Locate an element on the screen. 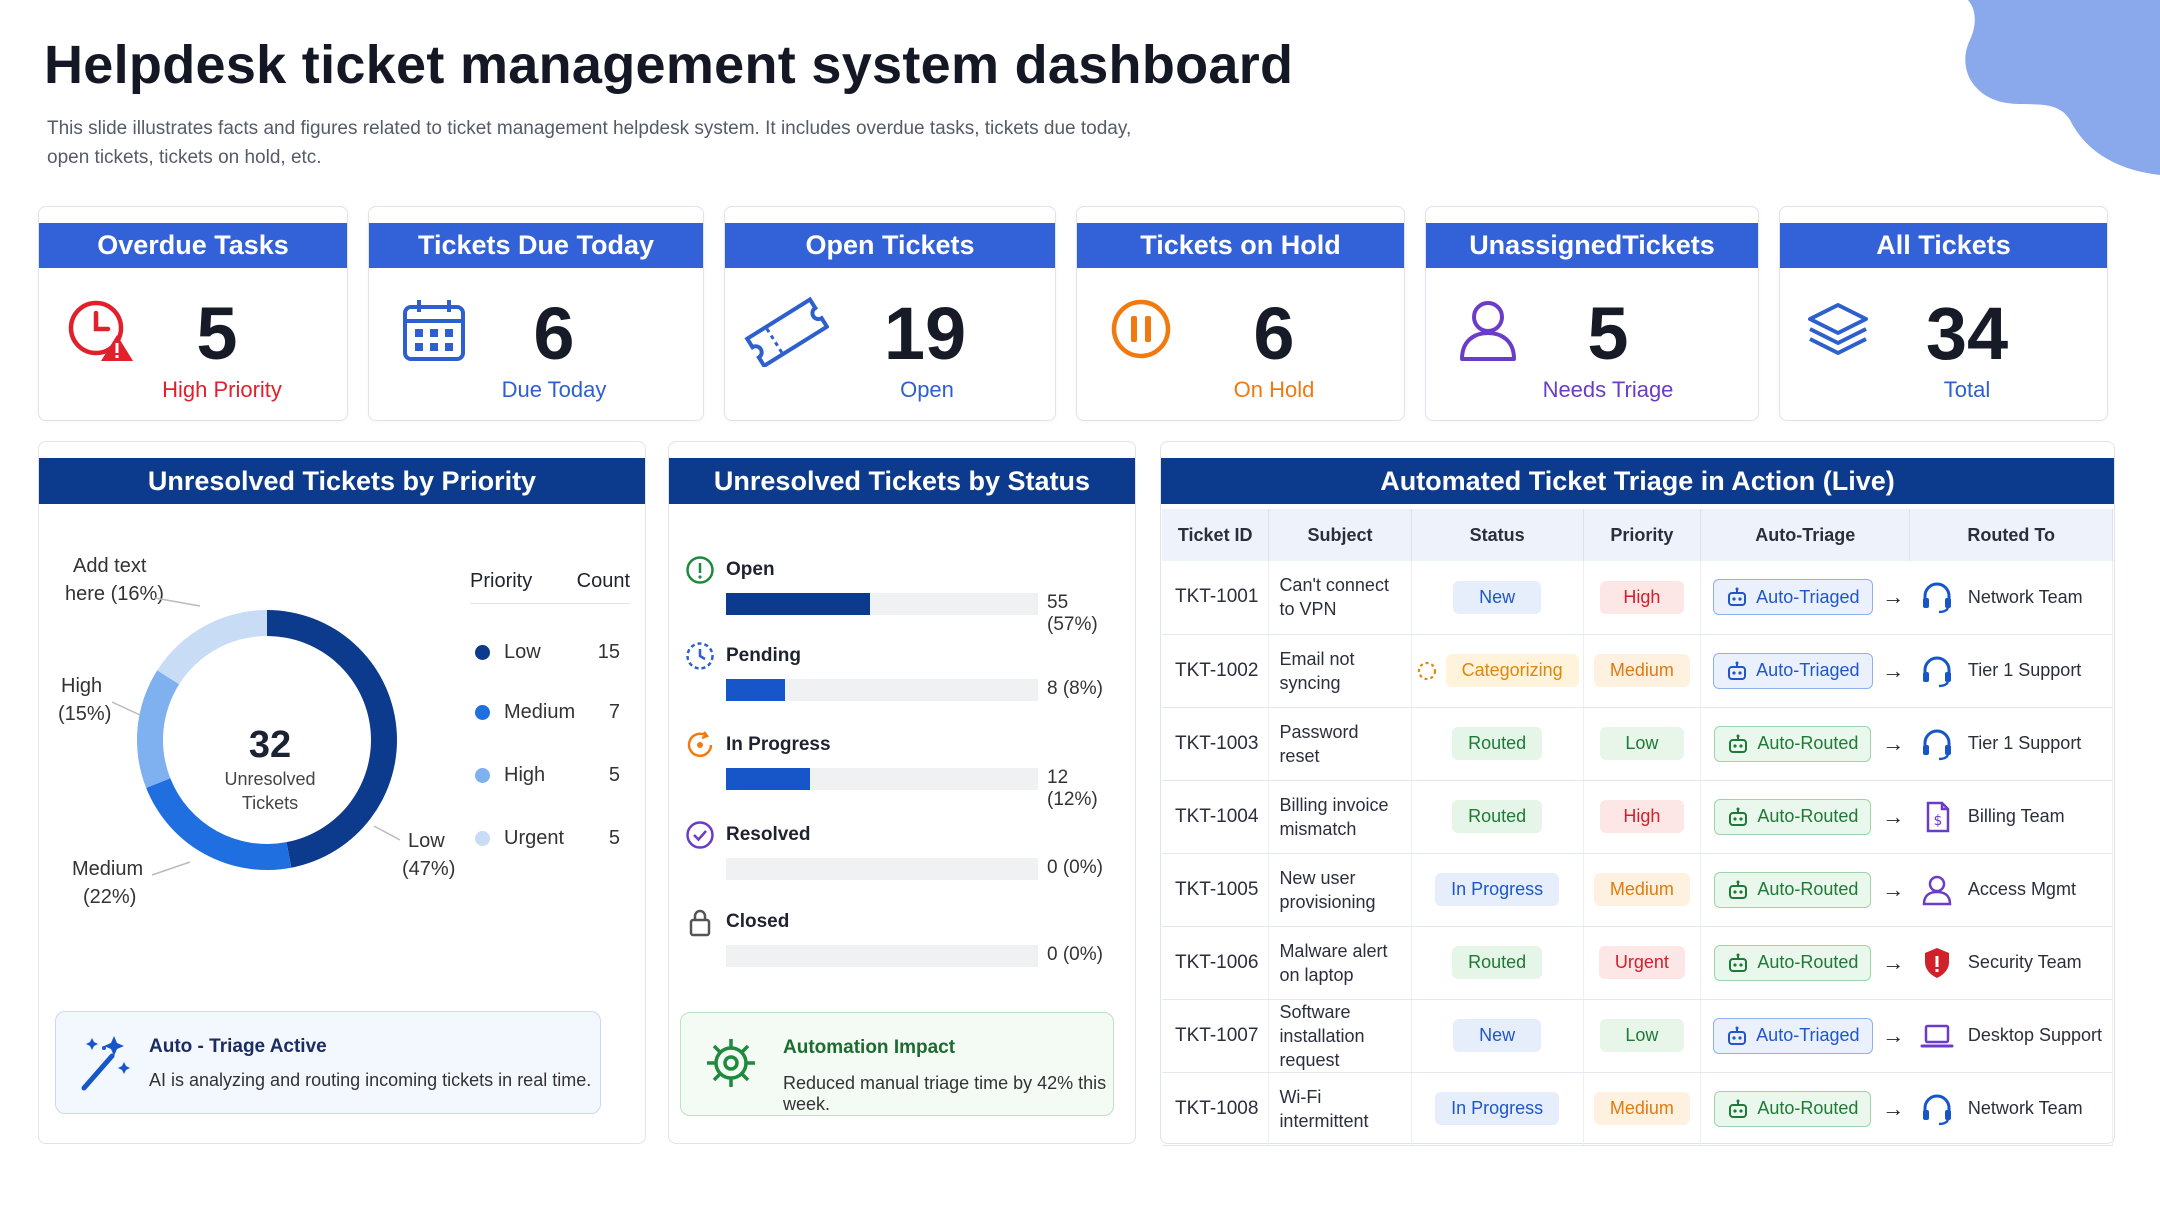  priority-badge: Medium is located at coordinates (1641, 670).